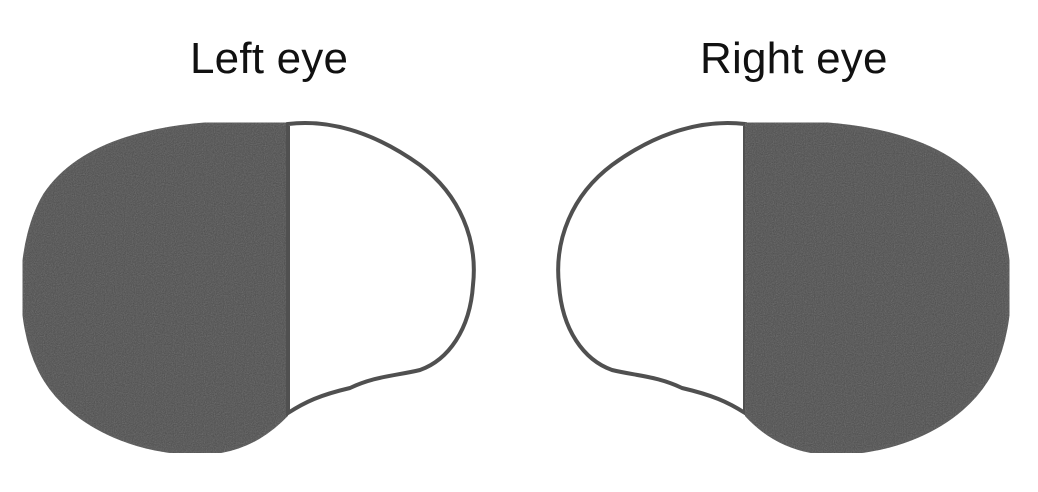 The image size is (1038, 492). What do you see at coordinates (381, 269) in the screenshot?
I see `left-eye-seeing-half` at bounding box center [381, 269].